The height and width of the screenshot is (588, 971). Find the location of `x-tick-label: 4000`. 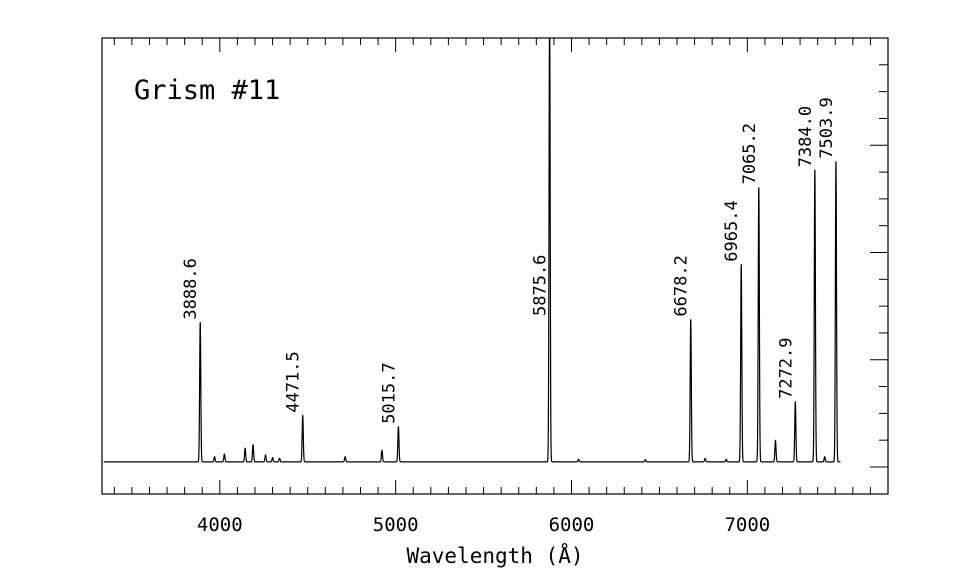

x-tick-label: 4000 is located at coordinates (220, 525).